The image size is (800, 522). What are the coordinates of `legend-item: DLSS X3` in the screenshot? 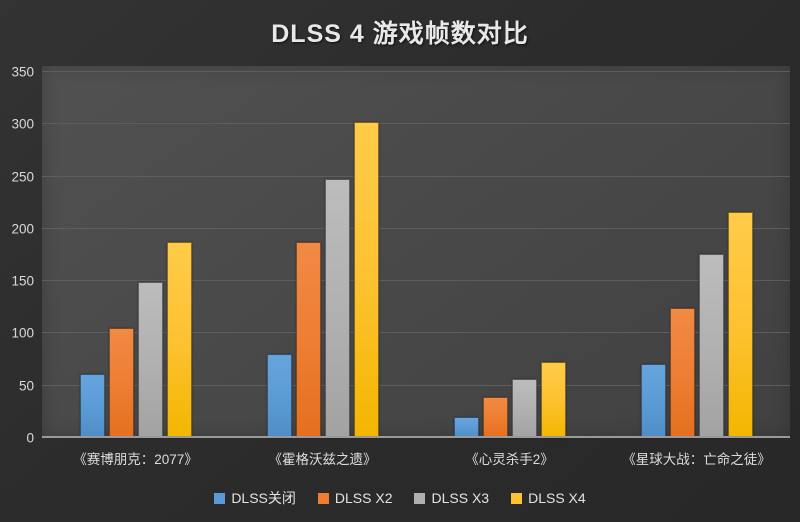 It's located at (451, 498).